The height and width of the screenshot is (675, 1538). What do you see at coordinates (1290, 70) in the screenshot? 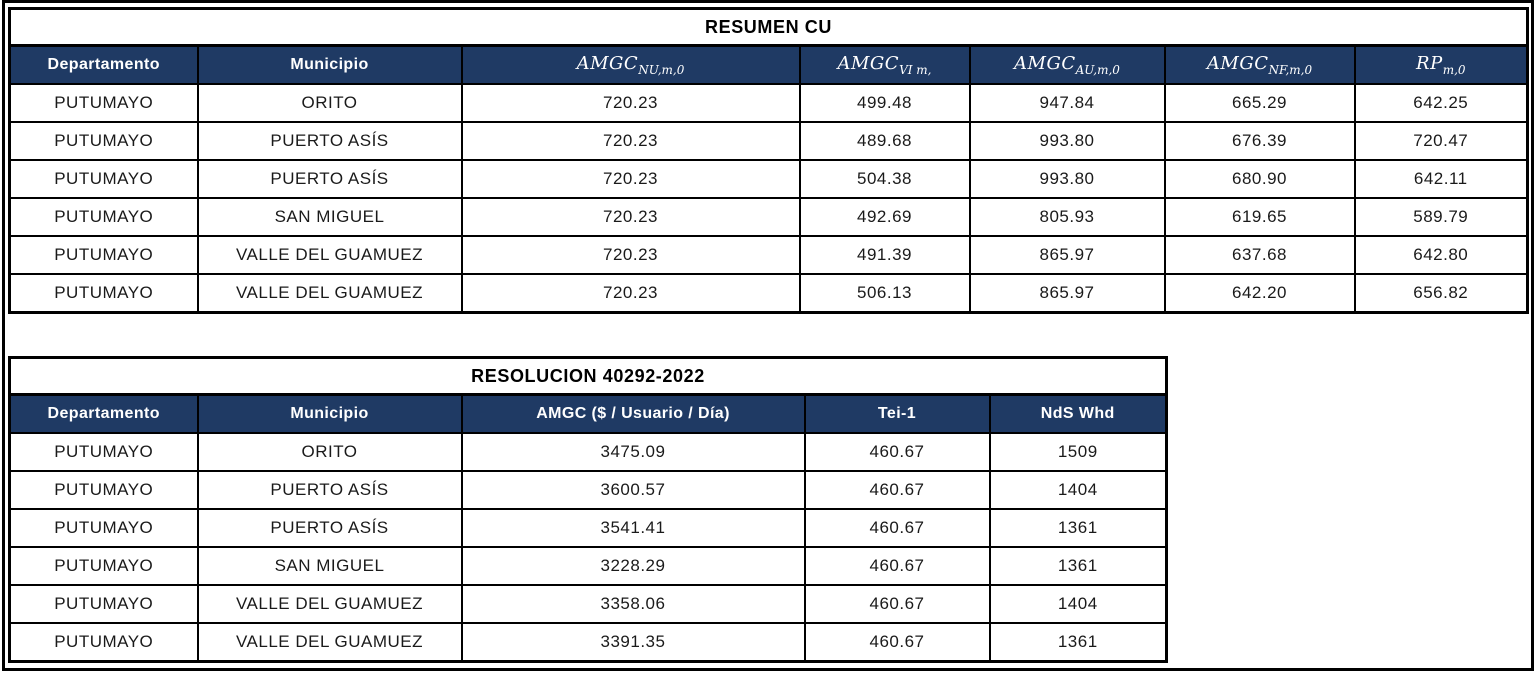
I see `math-subscript: NF,m,0` at bounding box center [1290, 70].